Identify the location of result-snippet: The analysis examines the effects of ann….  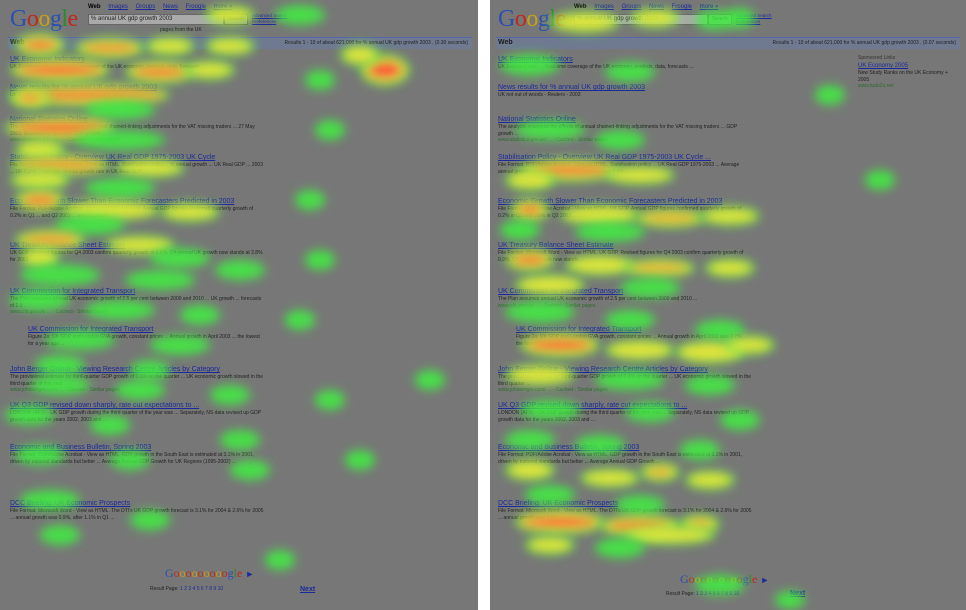
(618, 130).